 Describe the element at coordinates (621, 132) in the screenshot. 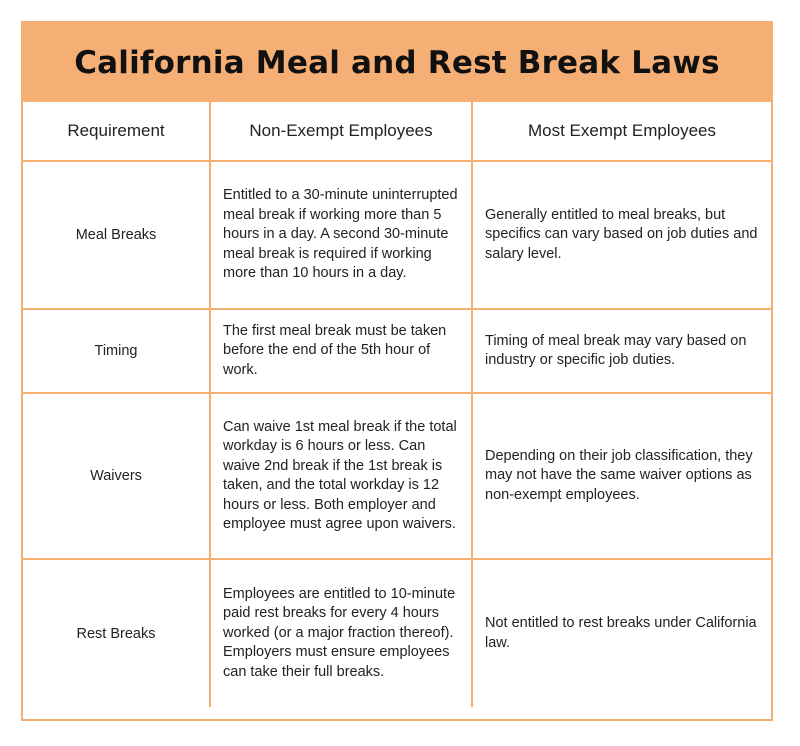

I see `column-header-exempt: Most Exempt Employees` at that location.